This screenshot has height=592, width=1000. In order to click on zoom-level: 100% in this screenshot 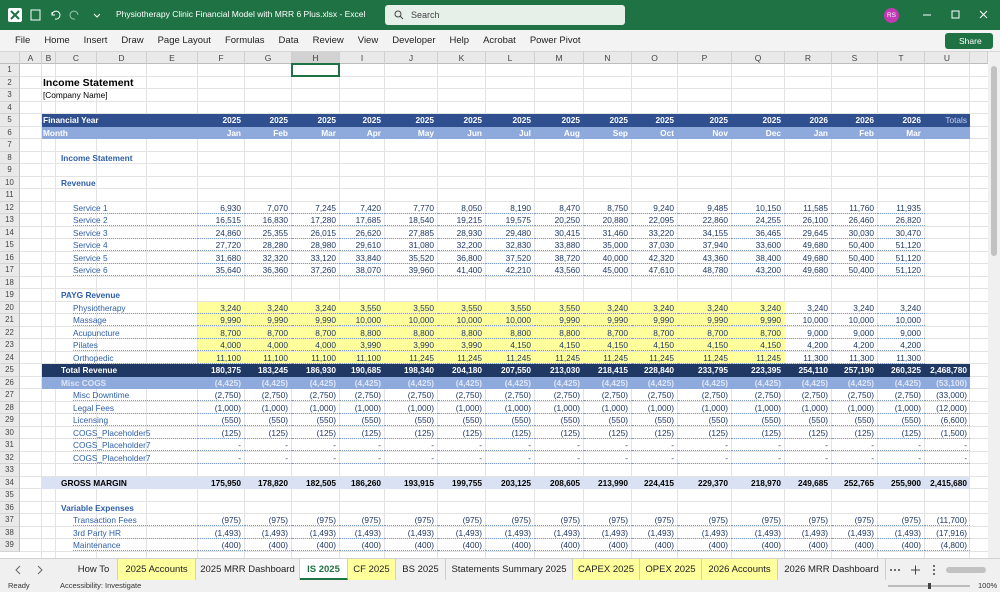, I will do `click(988, 585)`.